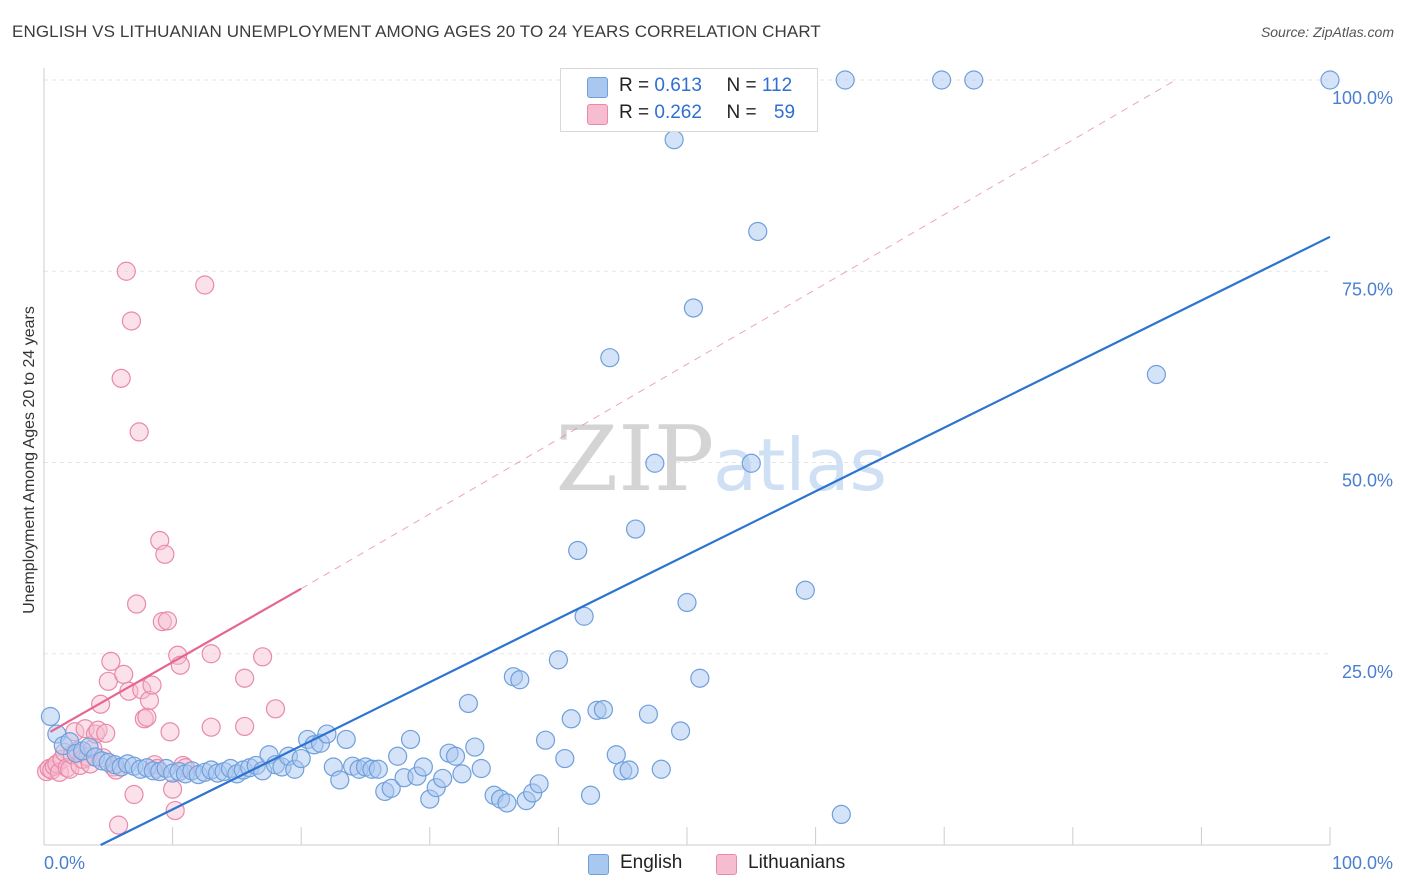  I want to click on english-swatch, so click(597, 87).